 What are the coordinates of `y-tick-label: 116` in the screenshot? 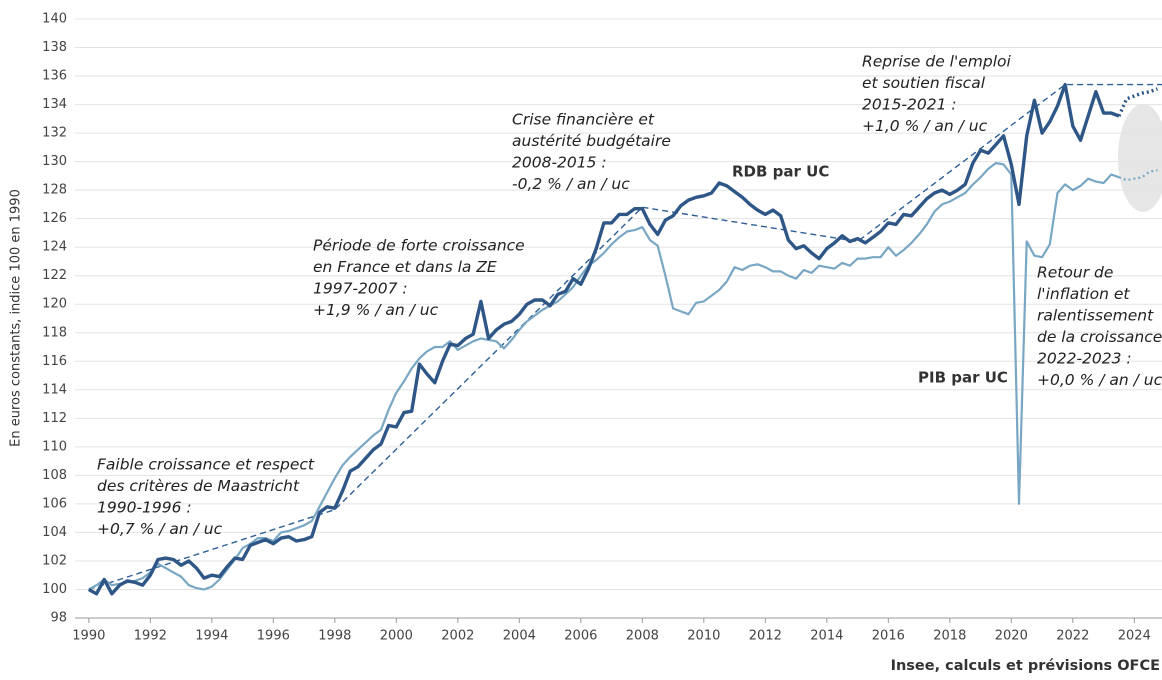 It's located at (54, 361).